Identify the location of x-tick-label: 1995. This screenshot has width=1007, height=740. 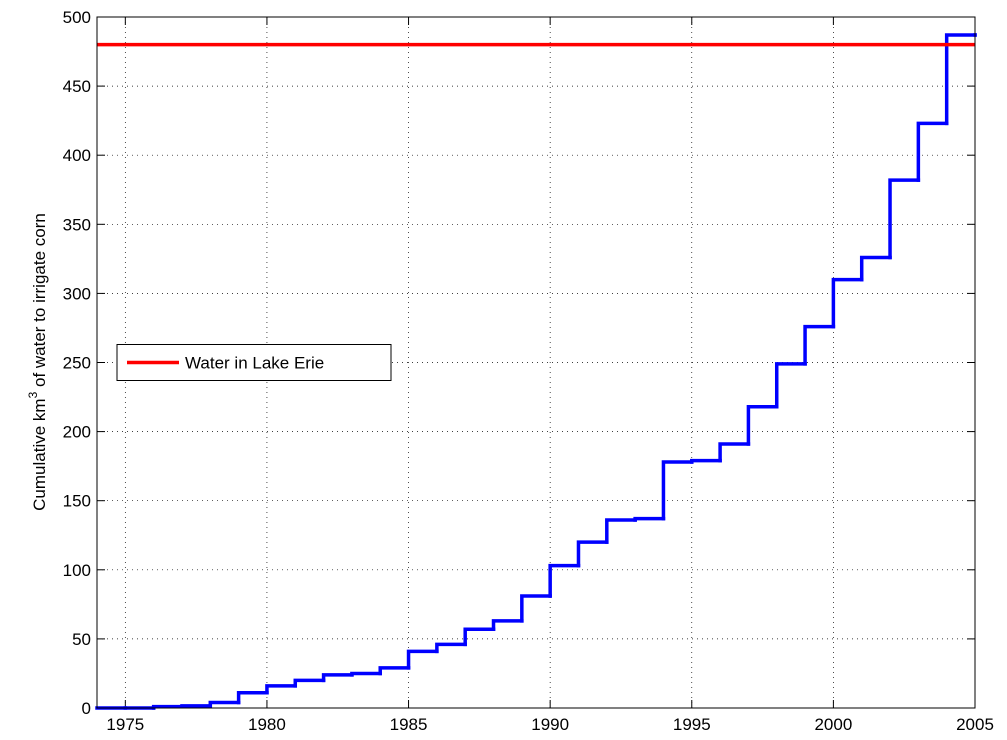
(692, 724).